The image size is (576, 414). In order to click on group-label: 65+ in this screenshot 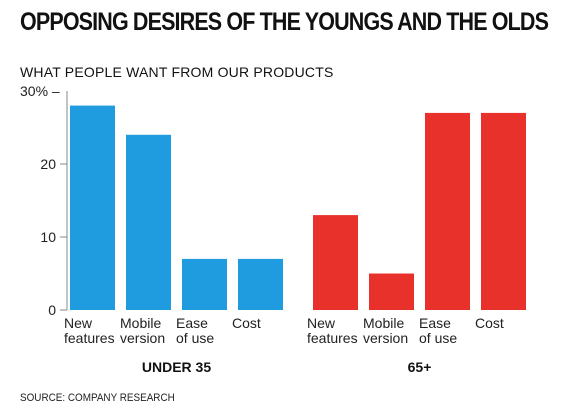, I will do `click(420, 367)`.